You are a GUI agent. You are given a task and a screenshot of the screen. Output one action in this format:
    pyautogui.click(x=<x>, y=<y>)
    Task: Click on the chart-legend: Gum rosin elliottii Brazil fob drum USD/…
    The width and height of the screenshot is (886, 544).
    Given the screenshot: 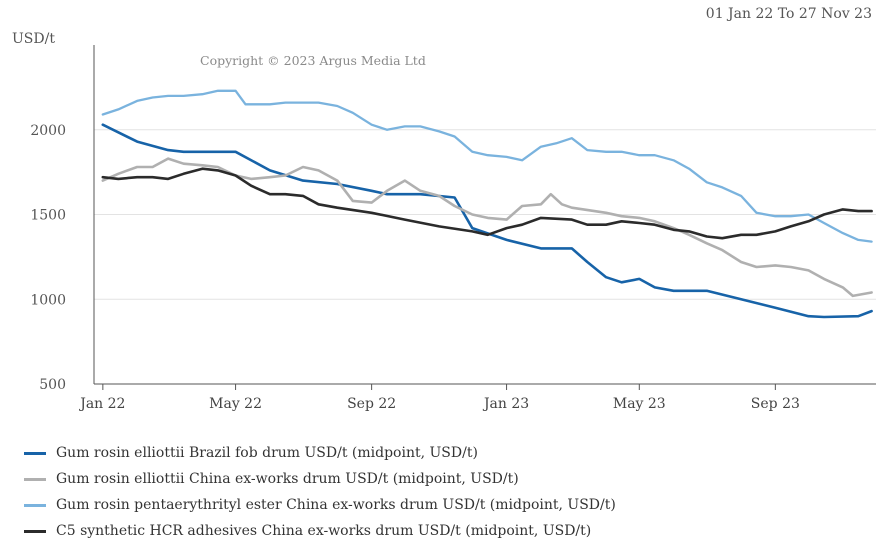 What is the action you would take?
    pyautogui.click(x=320, y=492)
    